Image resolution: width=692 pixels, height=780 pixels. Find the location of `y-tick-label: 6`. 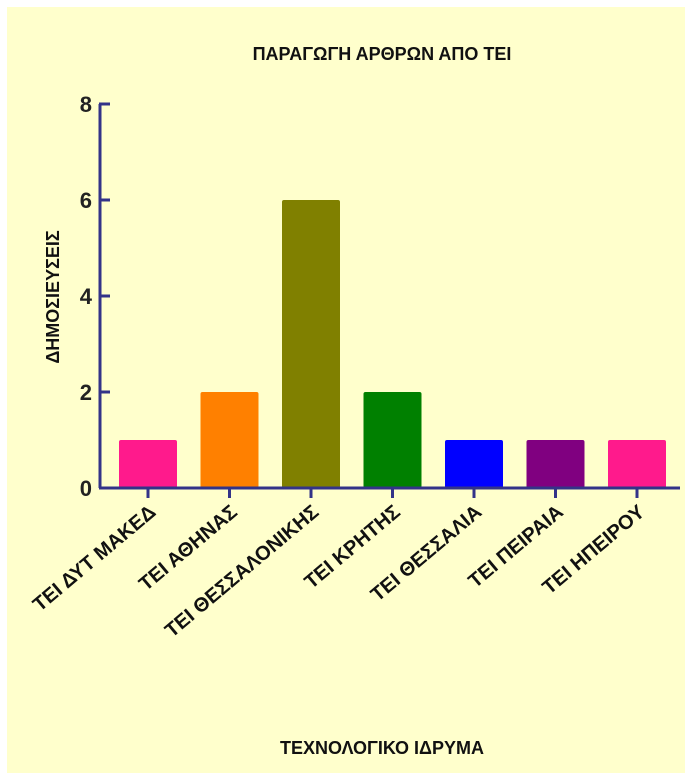

y-tick-label: 6 is located at coordinates (86, 200).